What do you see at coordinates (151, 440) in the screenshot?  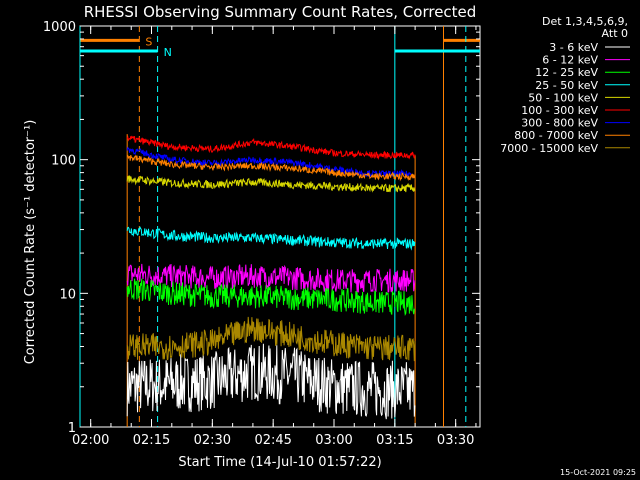 I see `x-tick-label: 02:15` at bounding box center [151, 440].